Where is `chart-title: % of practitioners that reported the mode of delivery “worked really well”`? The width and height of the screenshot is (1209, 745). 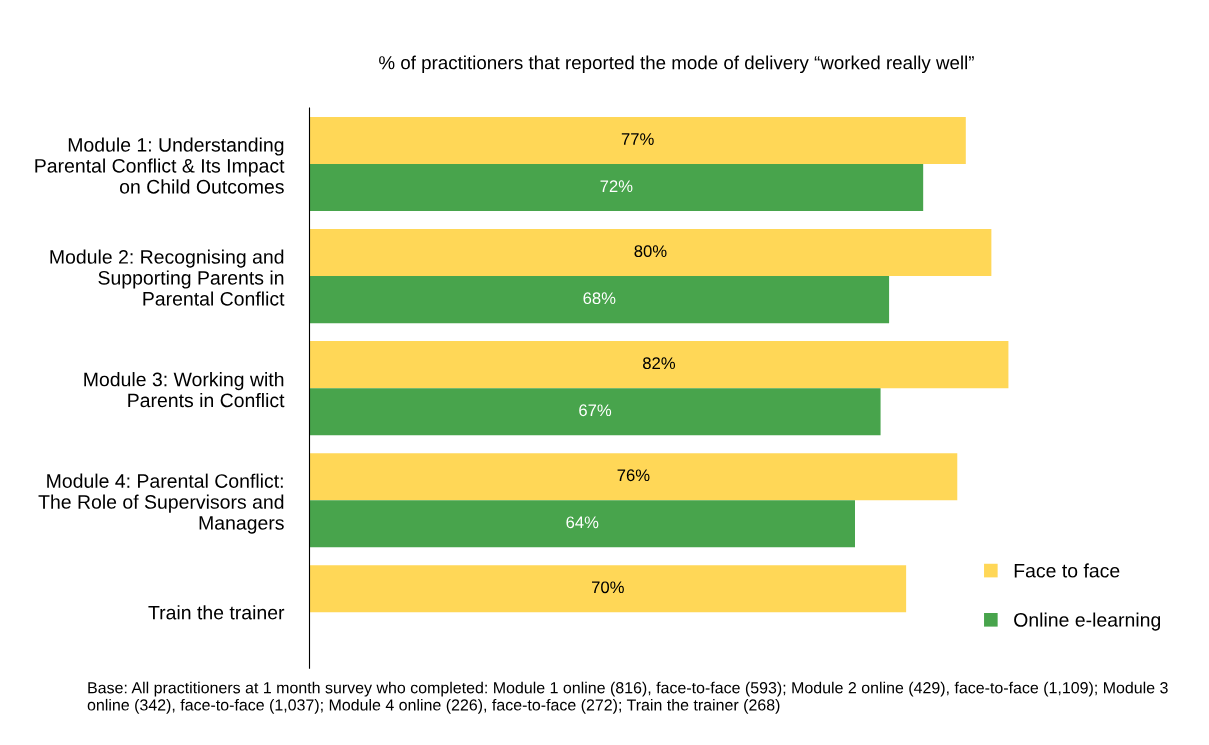
chart-title: % of practitioners that reported the mode of delivery “worked really well” is located at coordinates (676, 64).